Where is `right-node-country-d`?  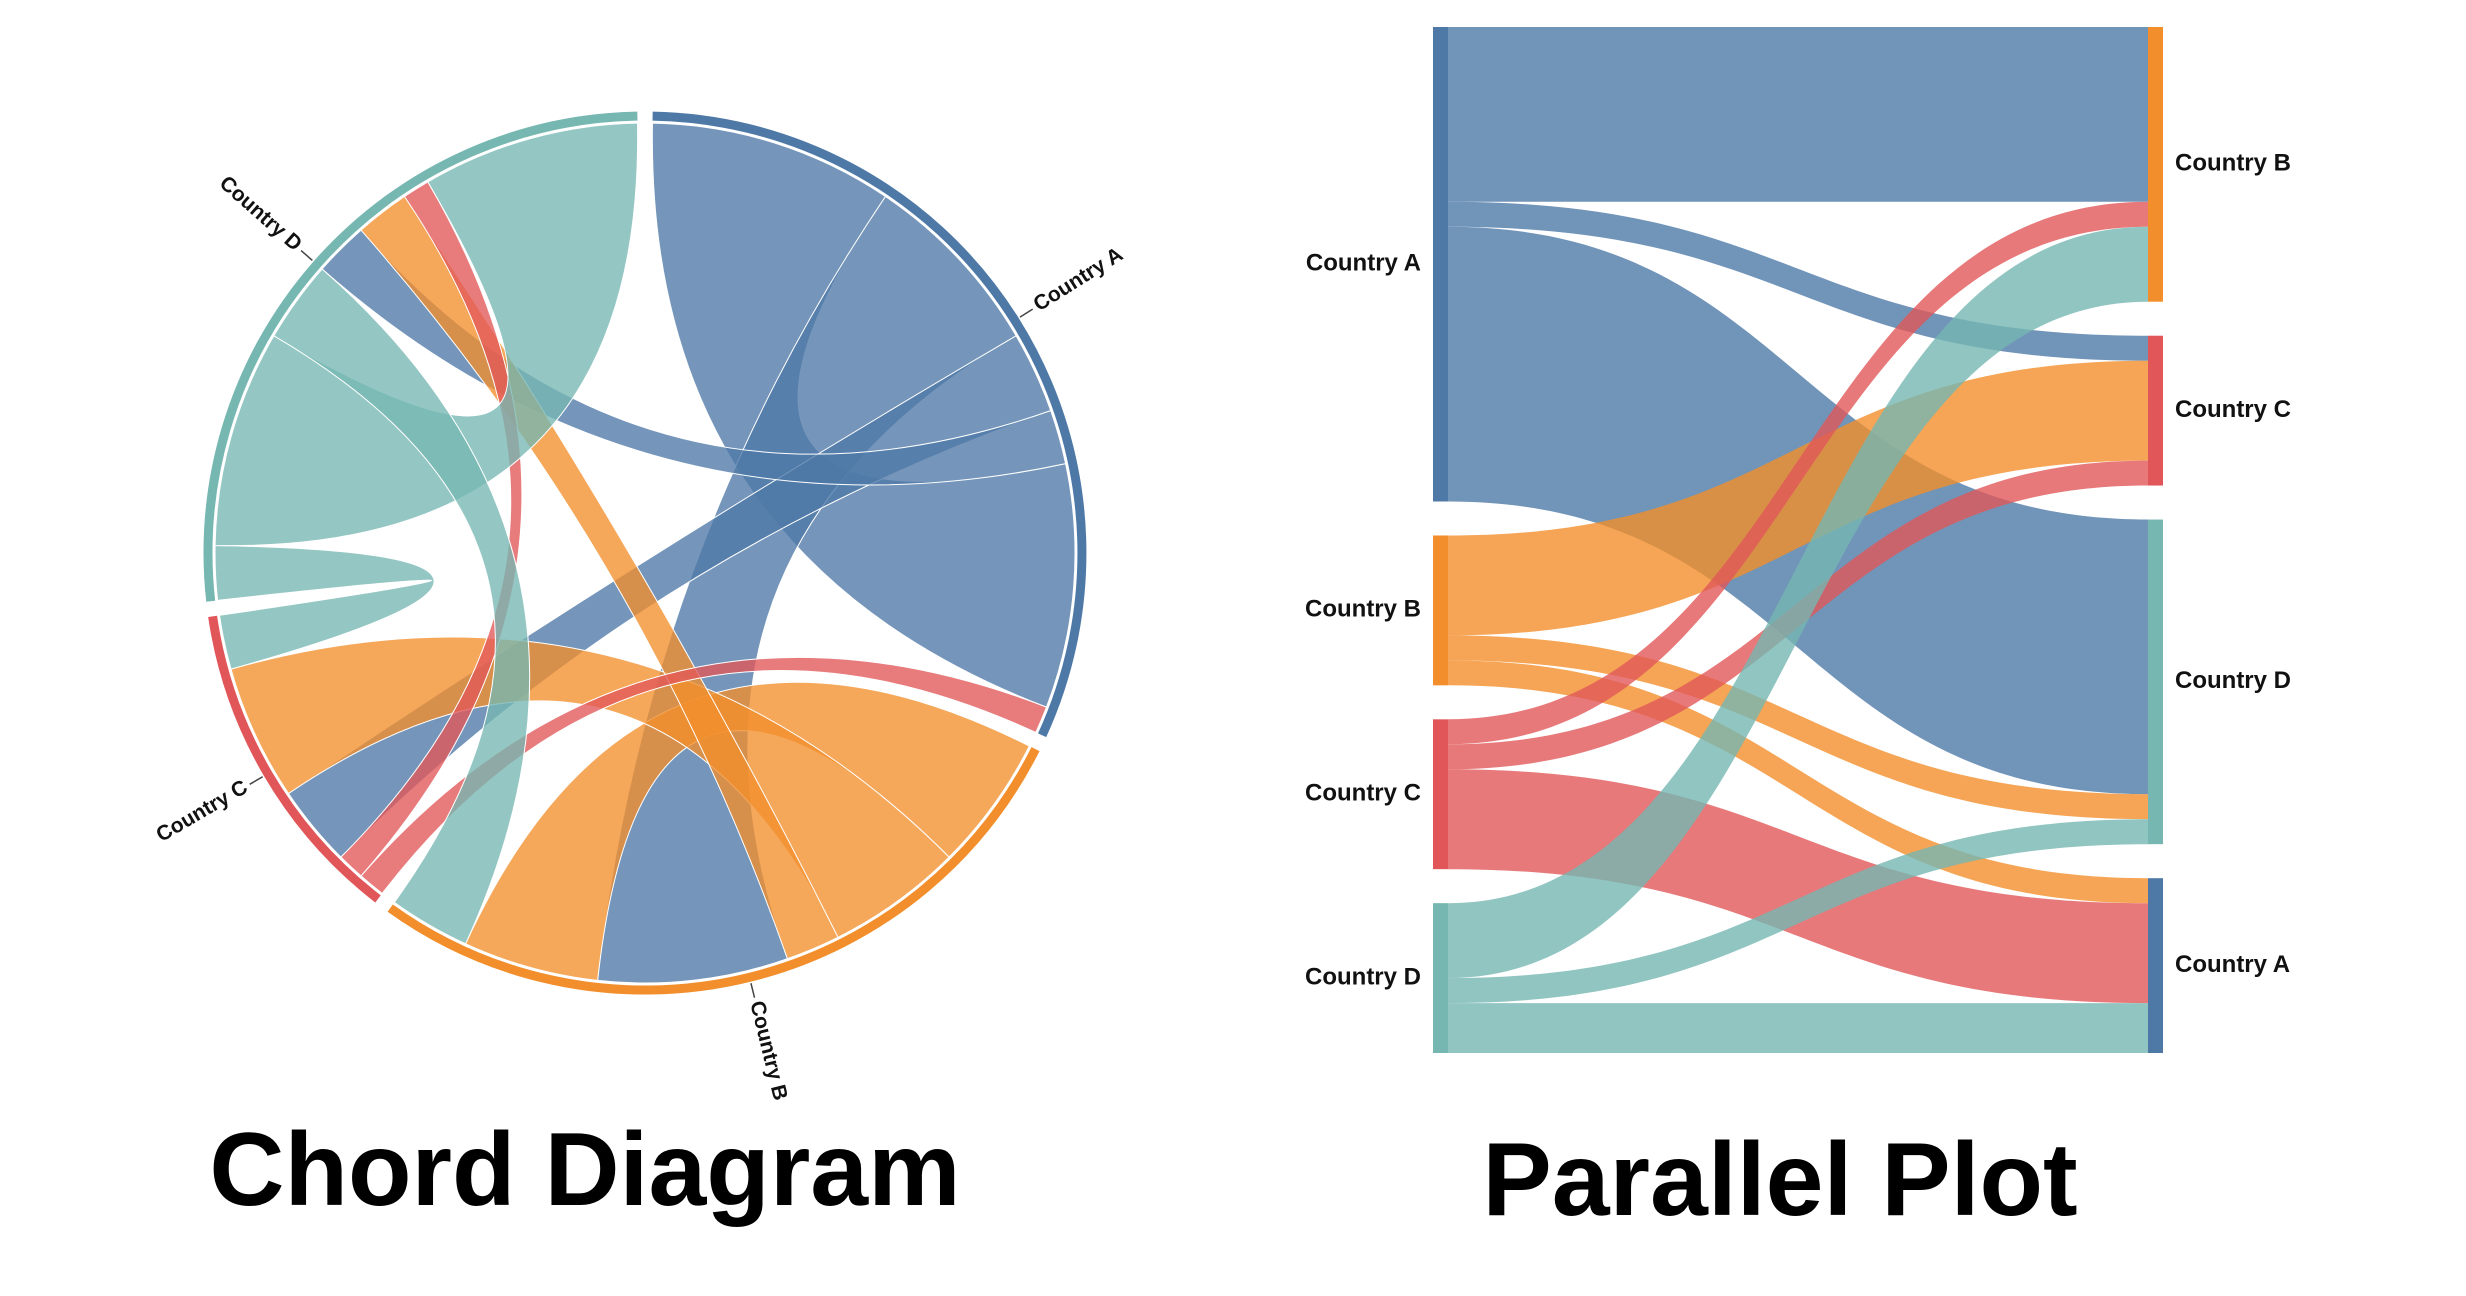
right-node-country-d is located at coordinates (2155, 682).